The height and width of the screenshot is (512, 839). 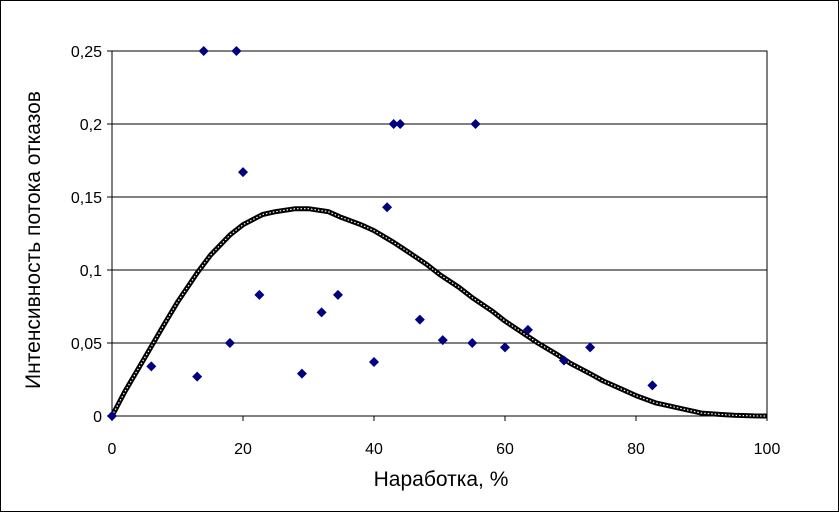 What do you see at coordinates (33, 240) in the screenshot?
I see `y-axis-title: Интенсивность потока отказов` at bounding box center [33, 240].